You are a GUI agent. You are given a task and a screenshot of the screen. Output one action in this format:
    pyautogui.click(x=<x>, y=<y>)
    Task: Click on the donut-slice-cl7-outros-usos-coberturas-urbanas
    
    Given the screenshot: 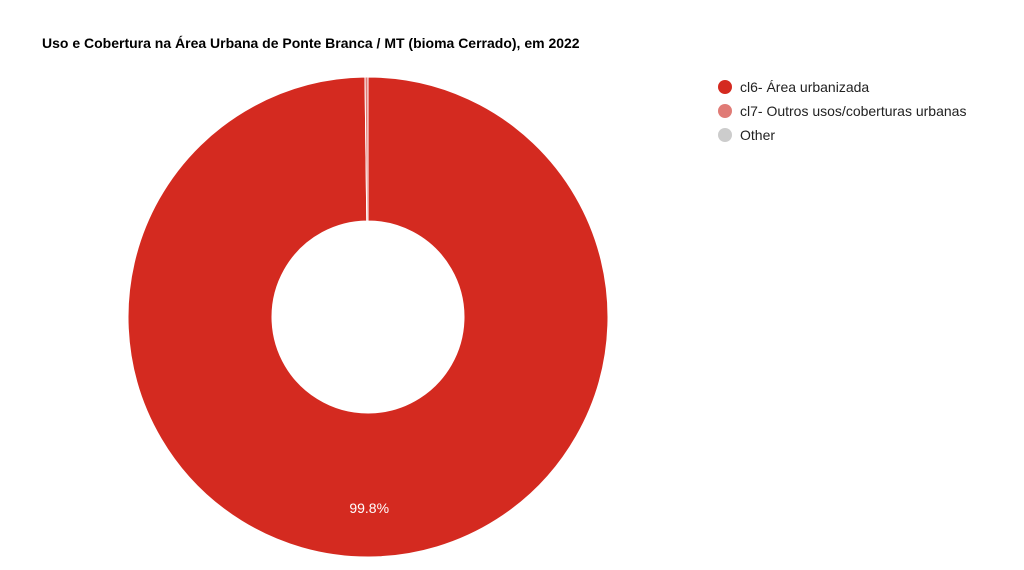 What is the action you would take?
    pyautogui.click(x=366, y=149)
    